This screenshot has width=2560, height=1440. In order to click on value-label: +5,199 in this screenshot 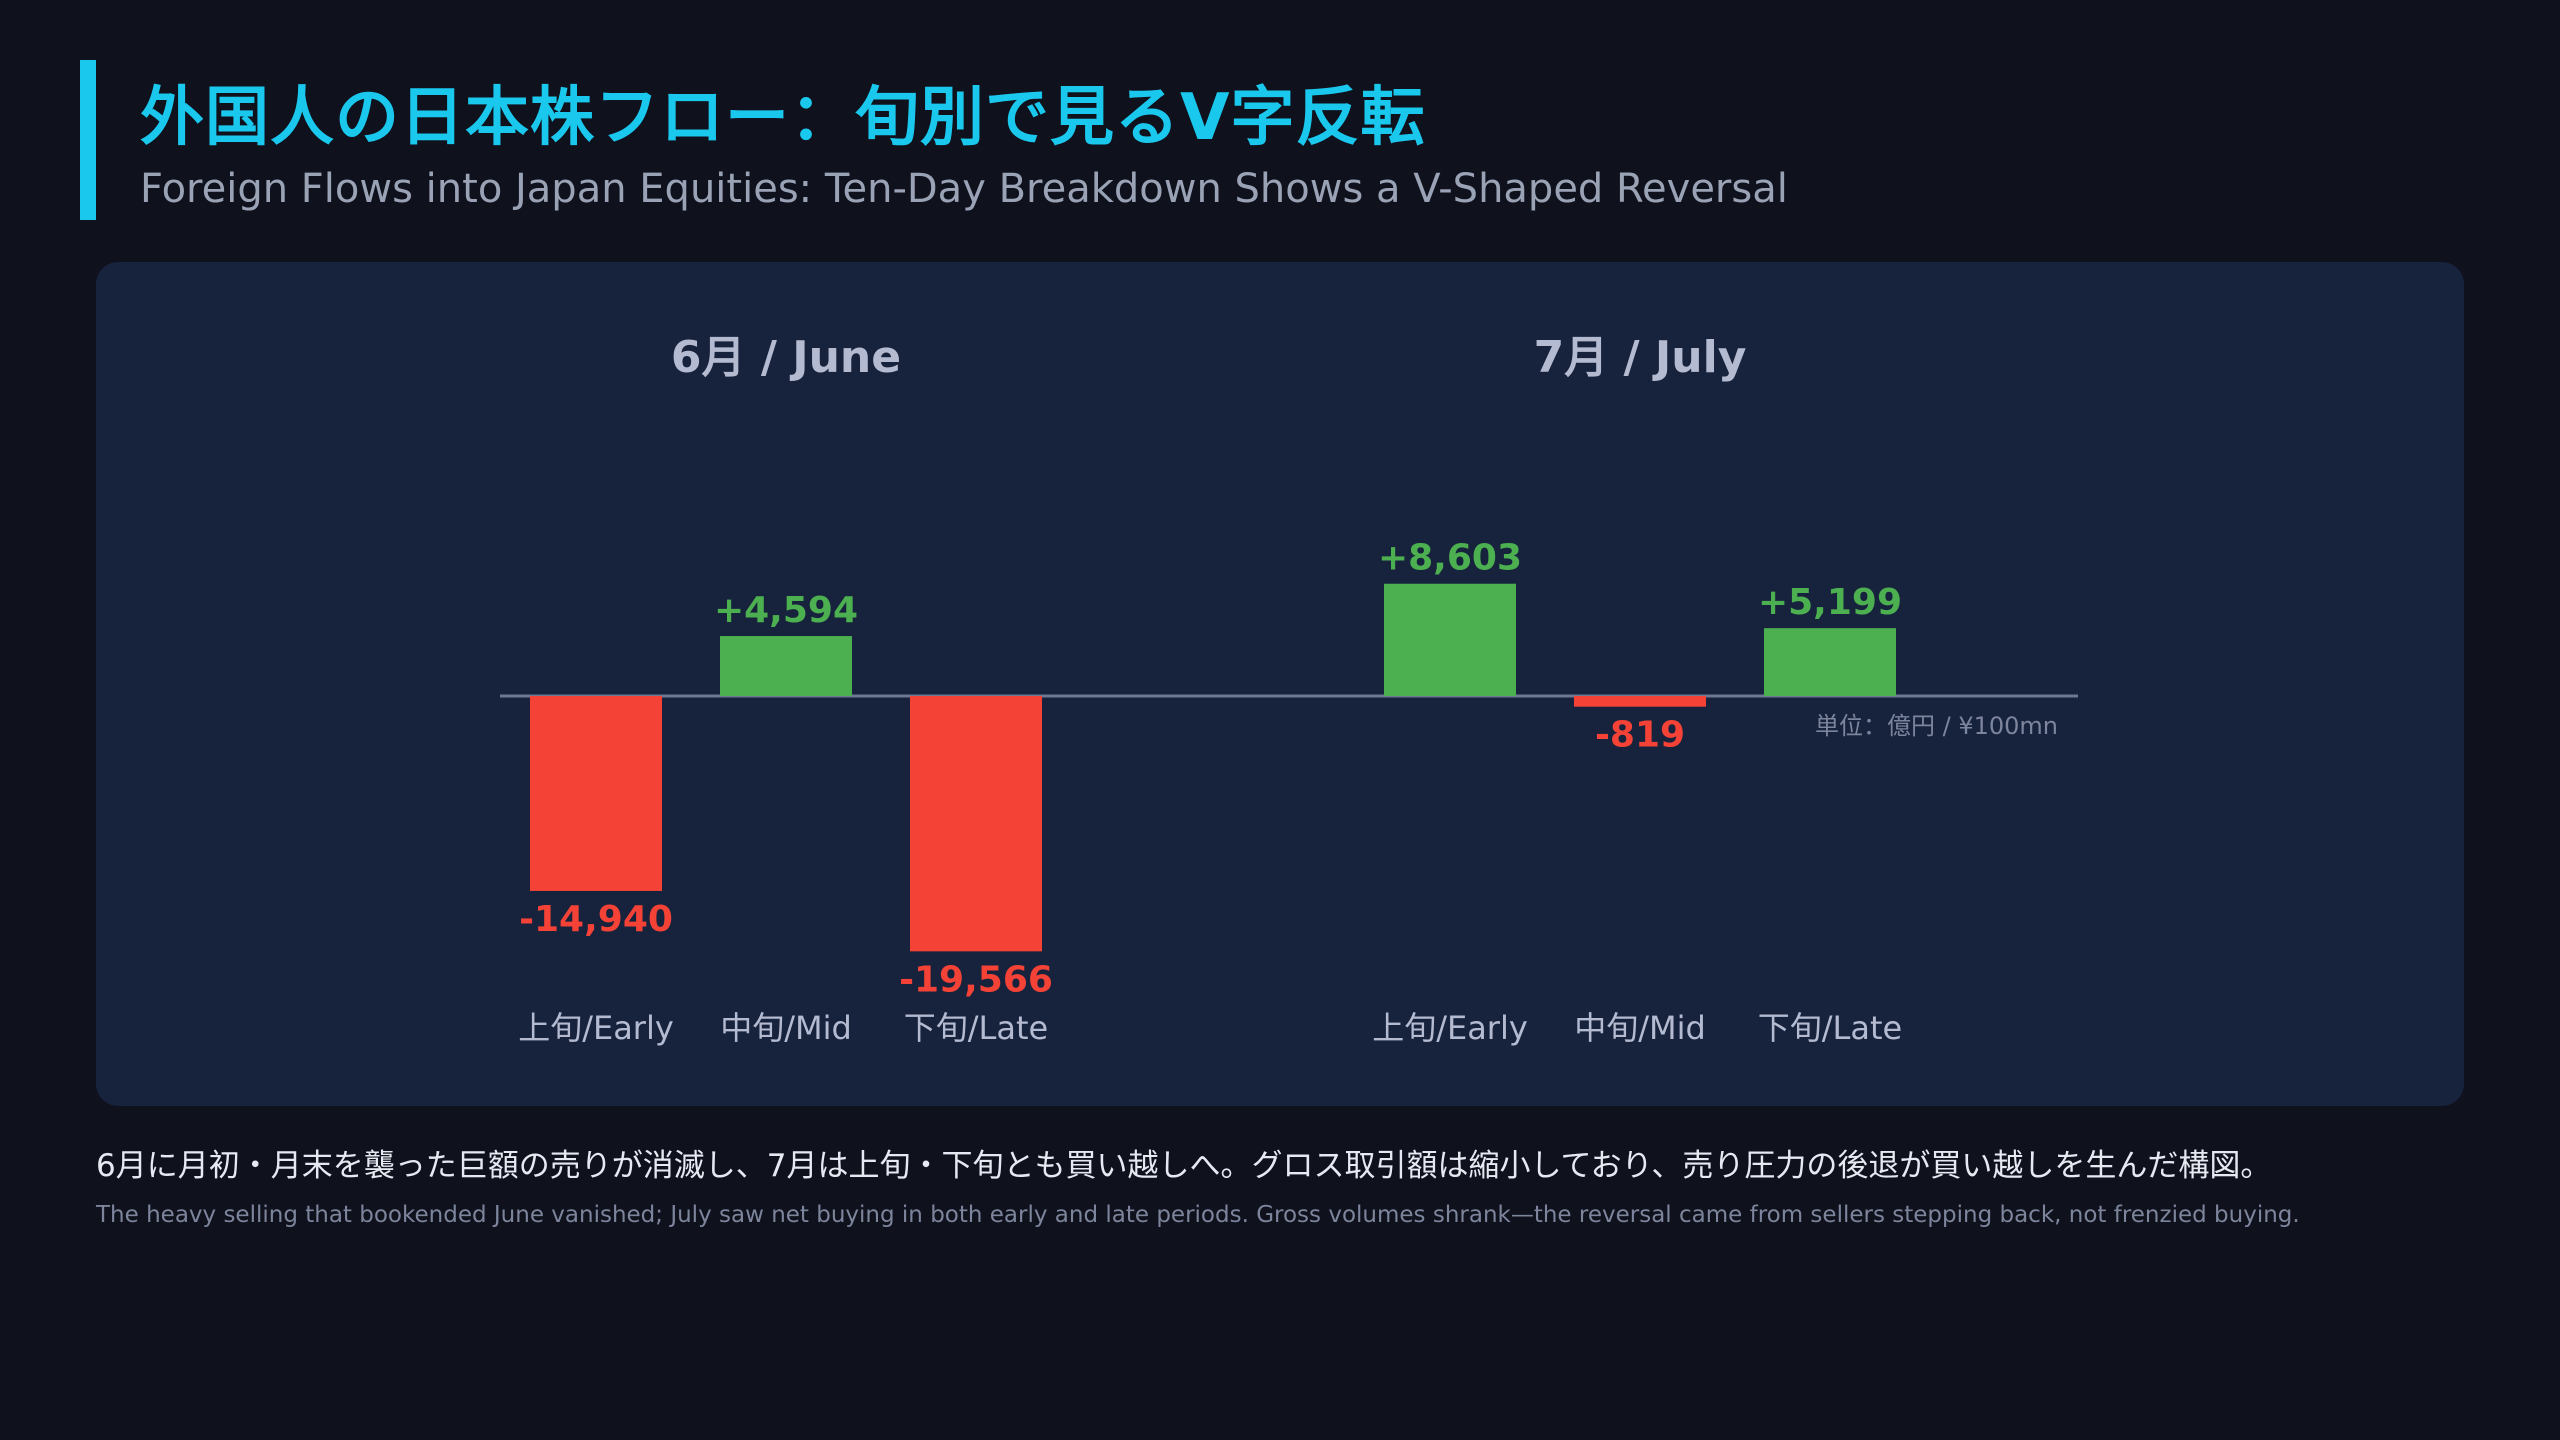, I will do `click(1830, 602)`.